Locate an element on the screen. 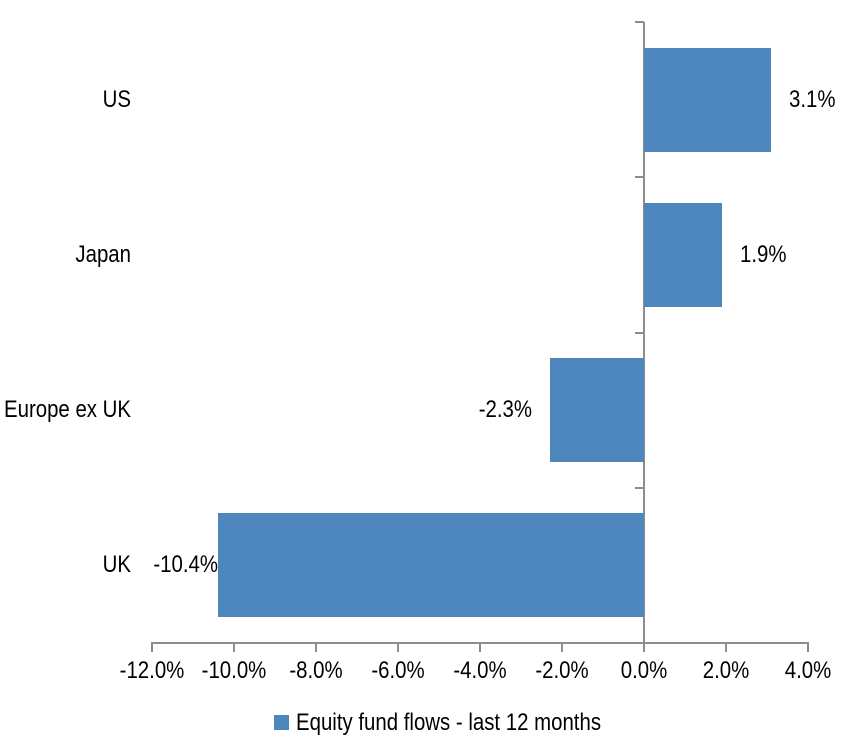 The width and height of the screenshot is (852, 747). x-tick-label: 2.0% is located at coordinates (726, 670).